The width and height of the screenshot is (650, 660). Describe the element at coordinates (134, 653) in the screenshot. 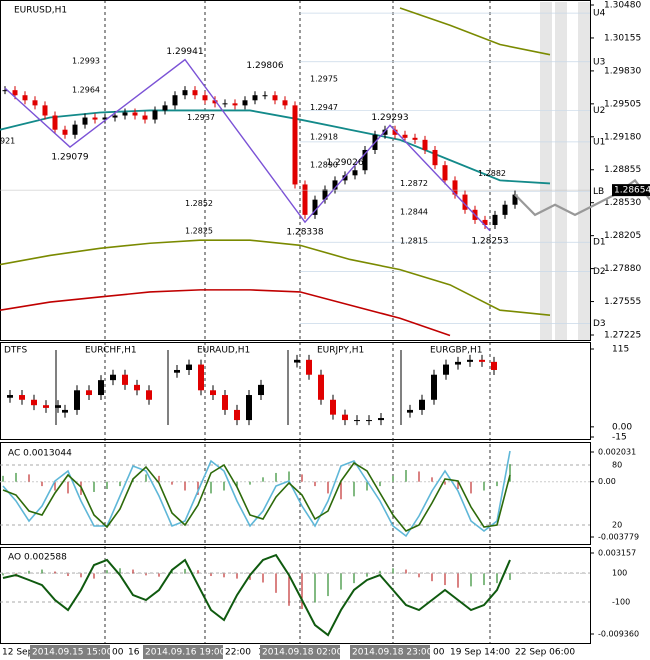

I see `x-tick-label: 16` at that location.